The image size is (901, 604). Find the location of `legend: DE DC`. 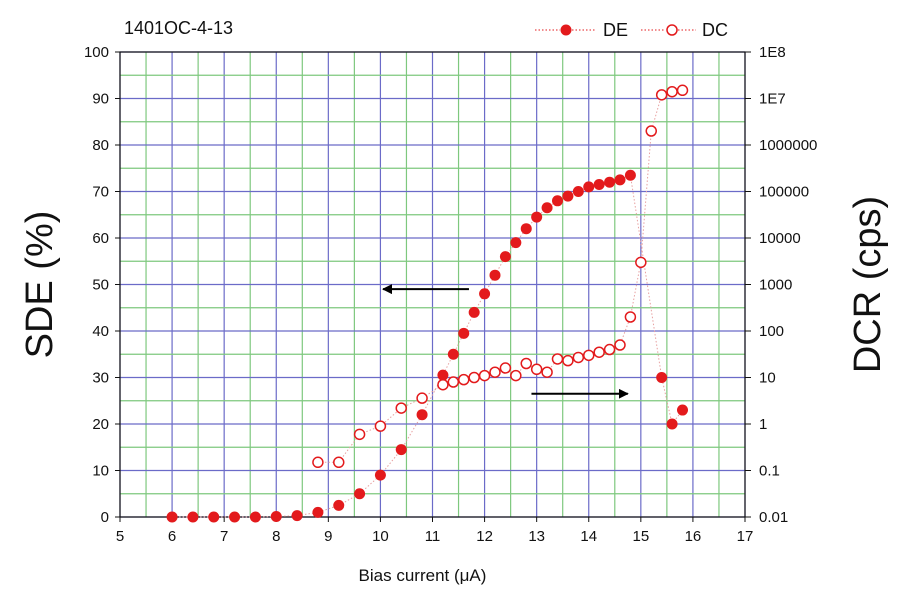

legend: DE DC is located at coordinates (631, 30).